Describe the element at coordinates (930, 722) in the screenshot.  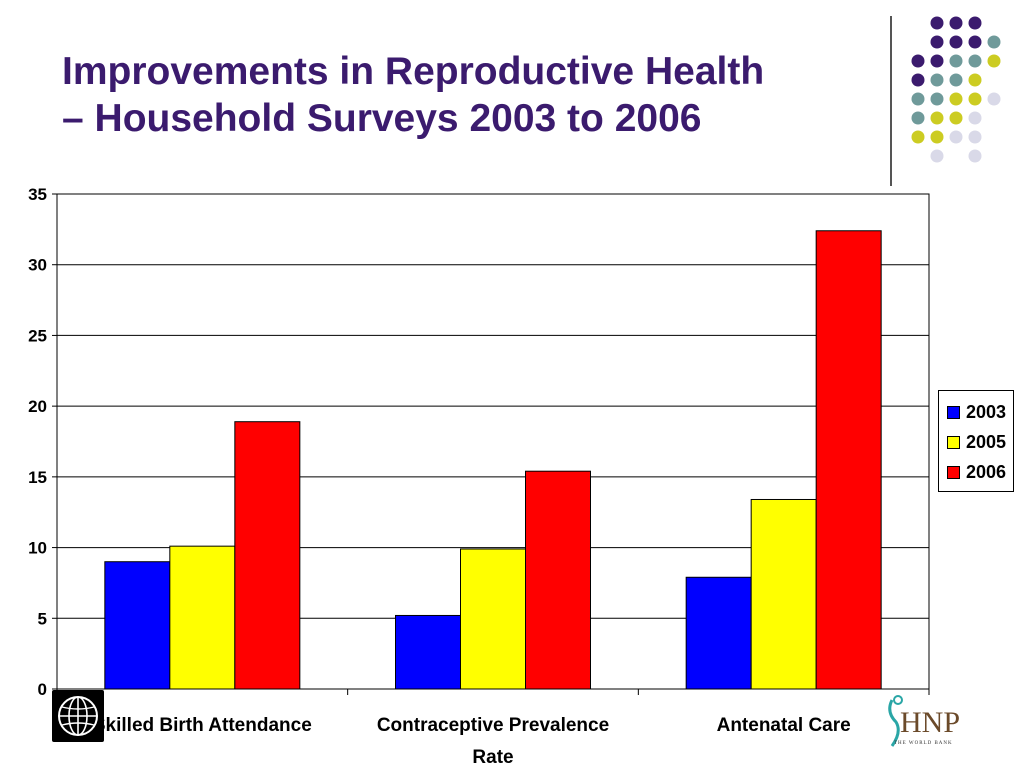
I see `hnp-logo-text: HNP` at that location.